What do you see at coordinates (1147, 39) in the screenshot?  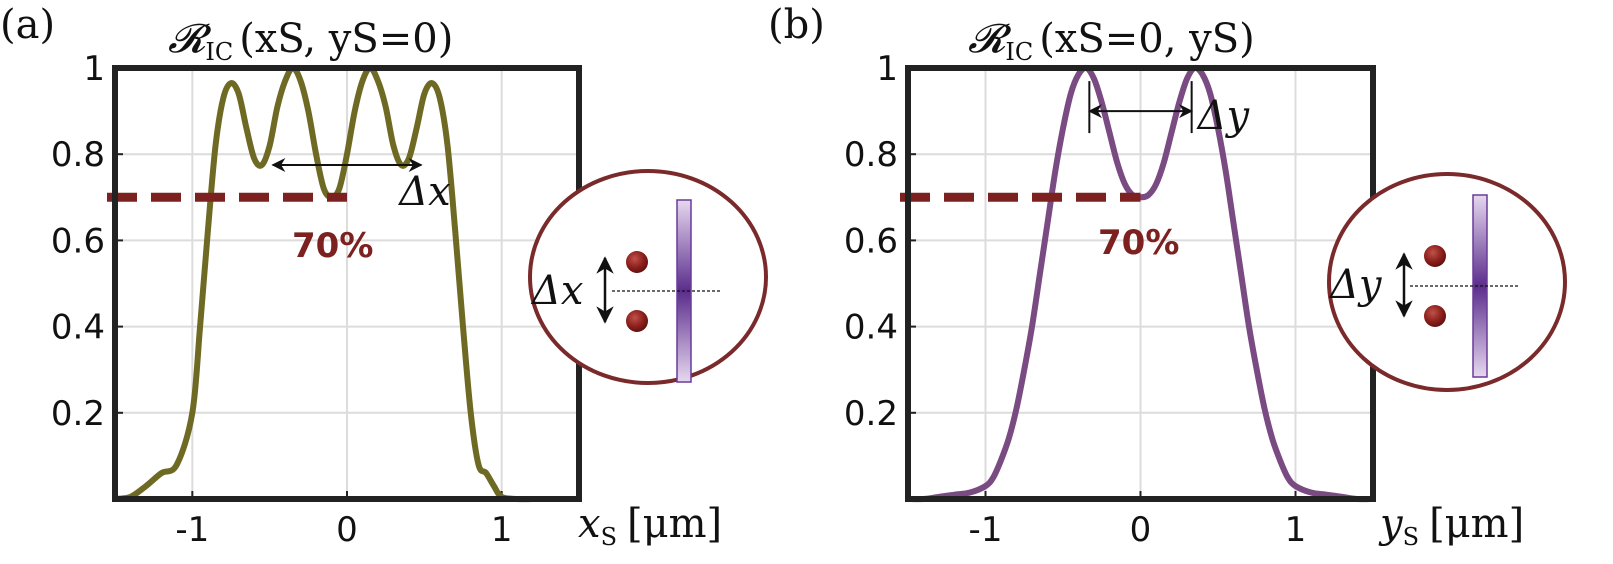 I see `panel-b-title-args: (xS=0, yS)` at bounding box center [1147, 39].